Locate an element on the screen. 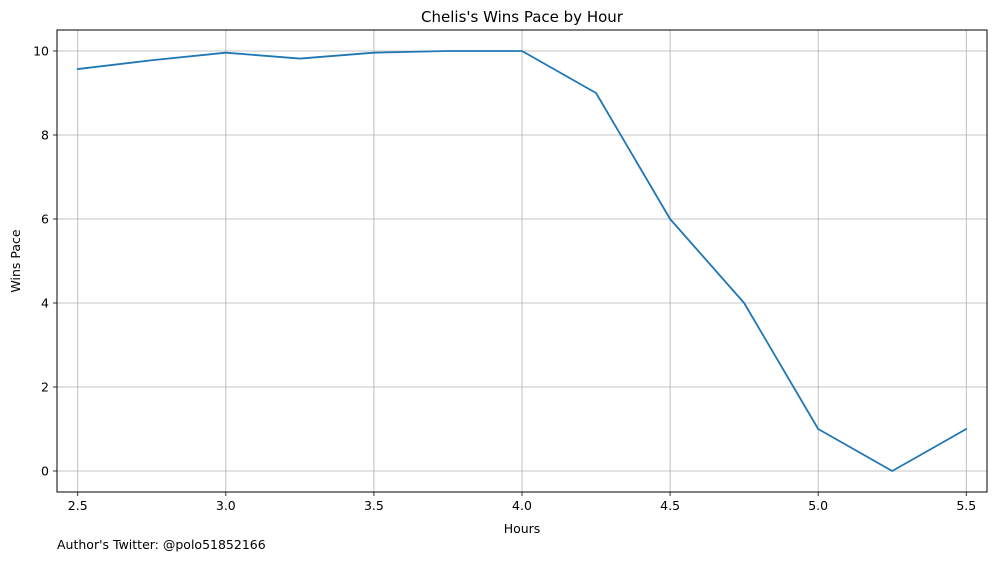  x-tick-label: 5.5 is located at coordinates (966, 505).